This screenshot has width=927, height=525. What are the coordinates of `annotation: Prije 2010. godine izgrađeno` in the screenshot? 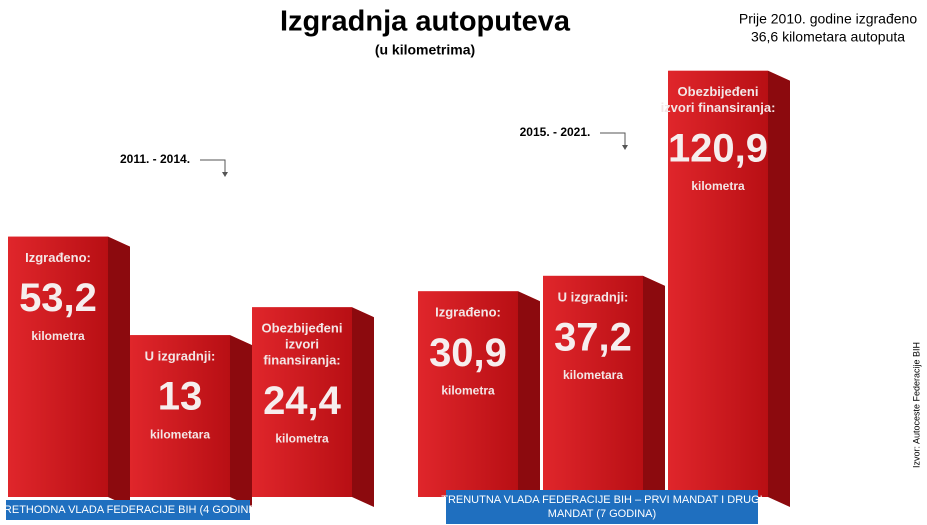 It's located at (828, 19).